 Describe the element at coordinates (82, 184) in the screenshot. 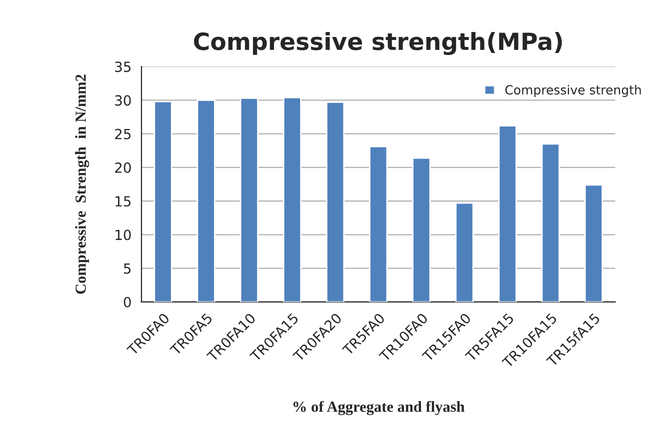

I see `y-axis-title: Compressive Strength in N/mm2` at that location.